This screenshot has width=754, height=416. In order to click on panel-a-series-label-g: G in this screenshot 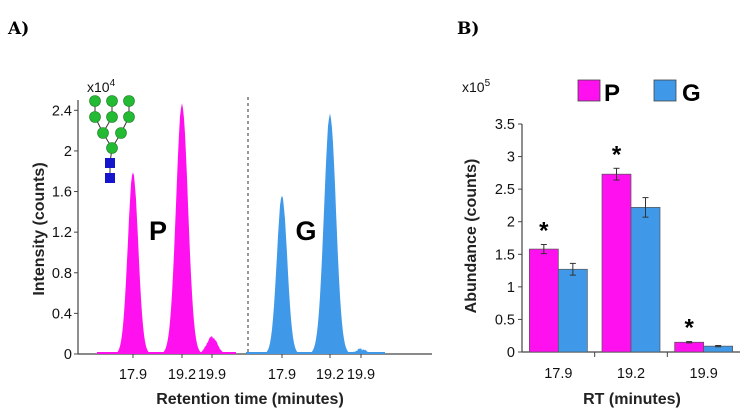, I will do `click(305, 231)`.